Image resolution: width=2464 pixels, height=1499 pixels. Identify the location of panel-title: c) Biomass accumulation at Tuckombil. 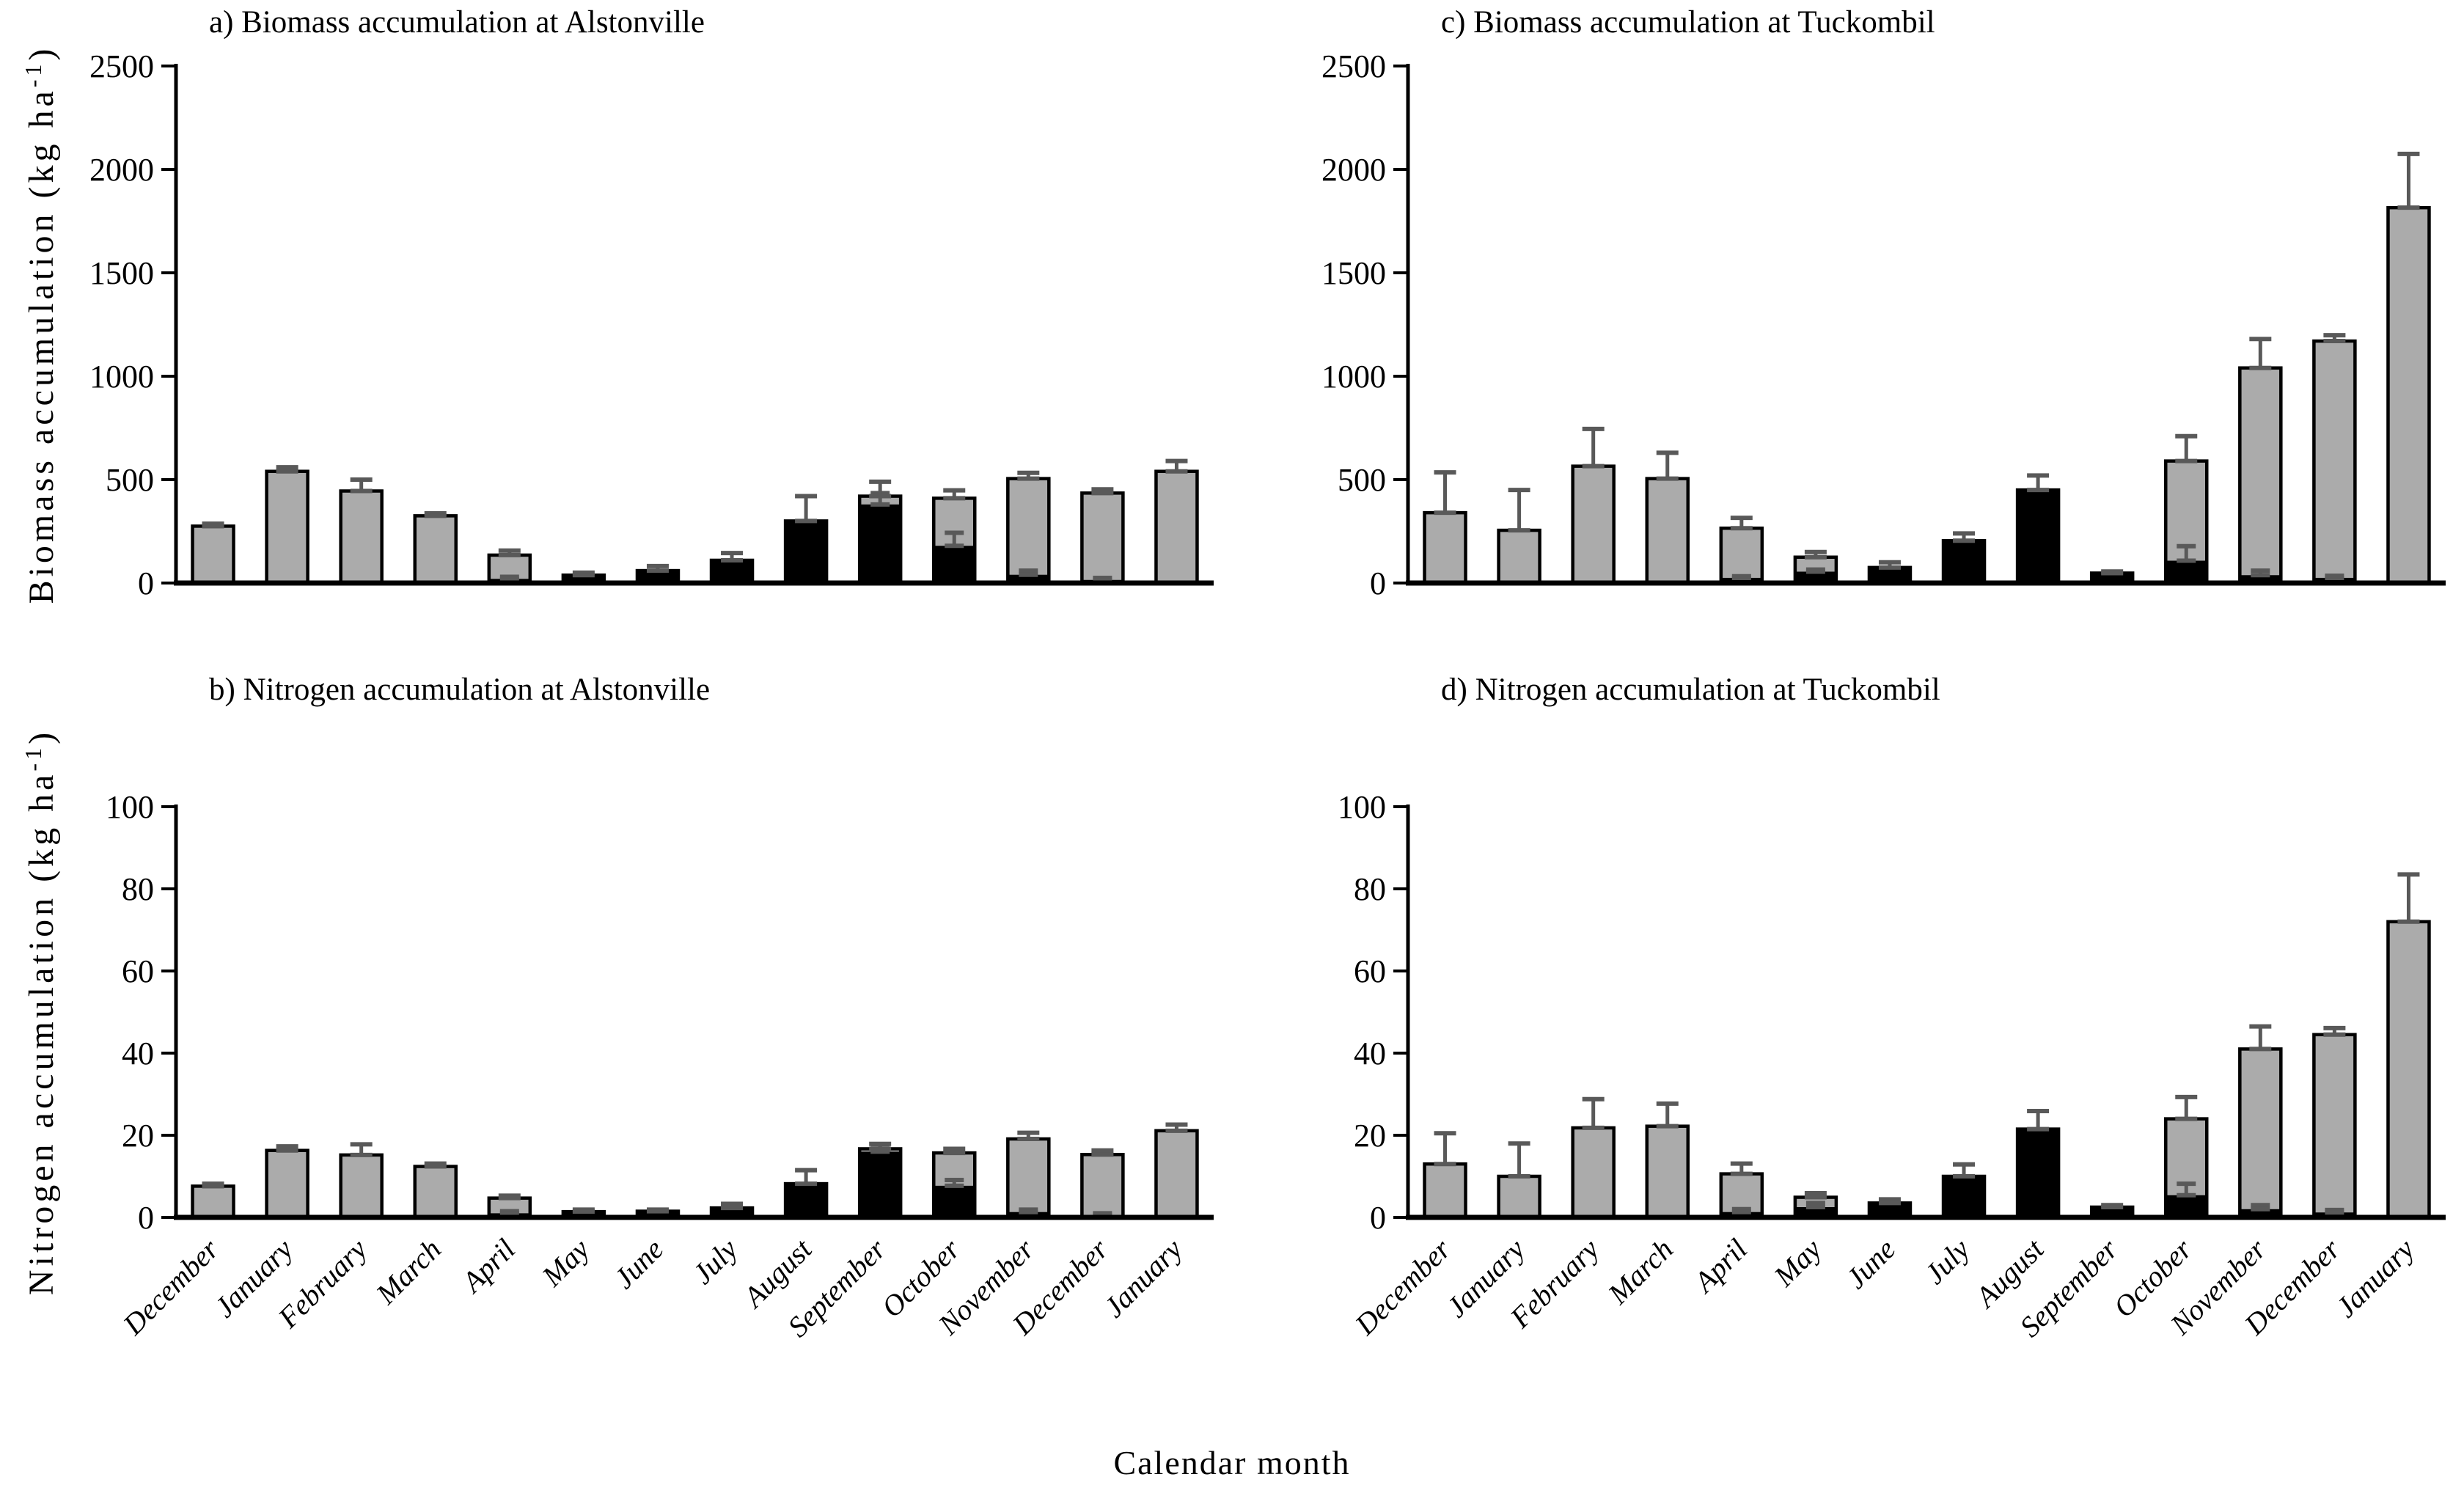
(1688, 22).